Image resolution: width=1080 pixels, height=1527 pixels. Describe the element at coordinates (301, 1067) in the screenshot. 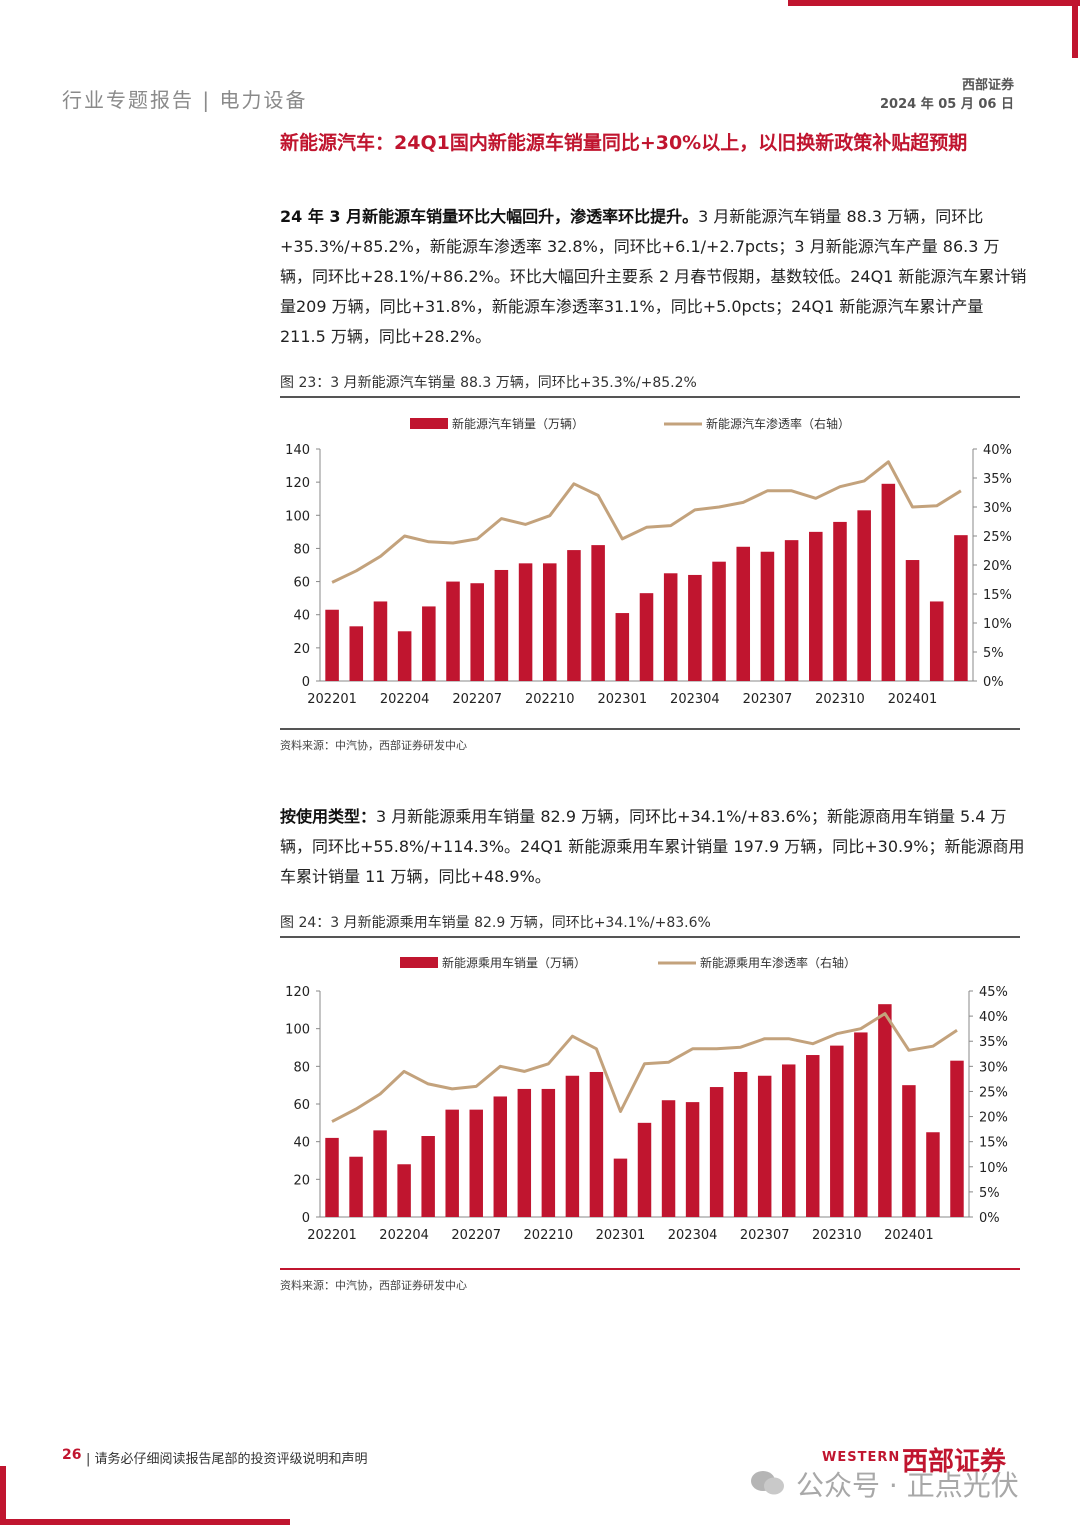

I see `y-left-tick-label: 80` at that location.